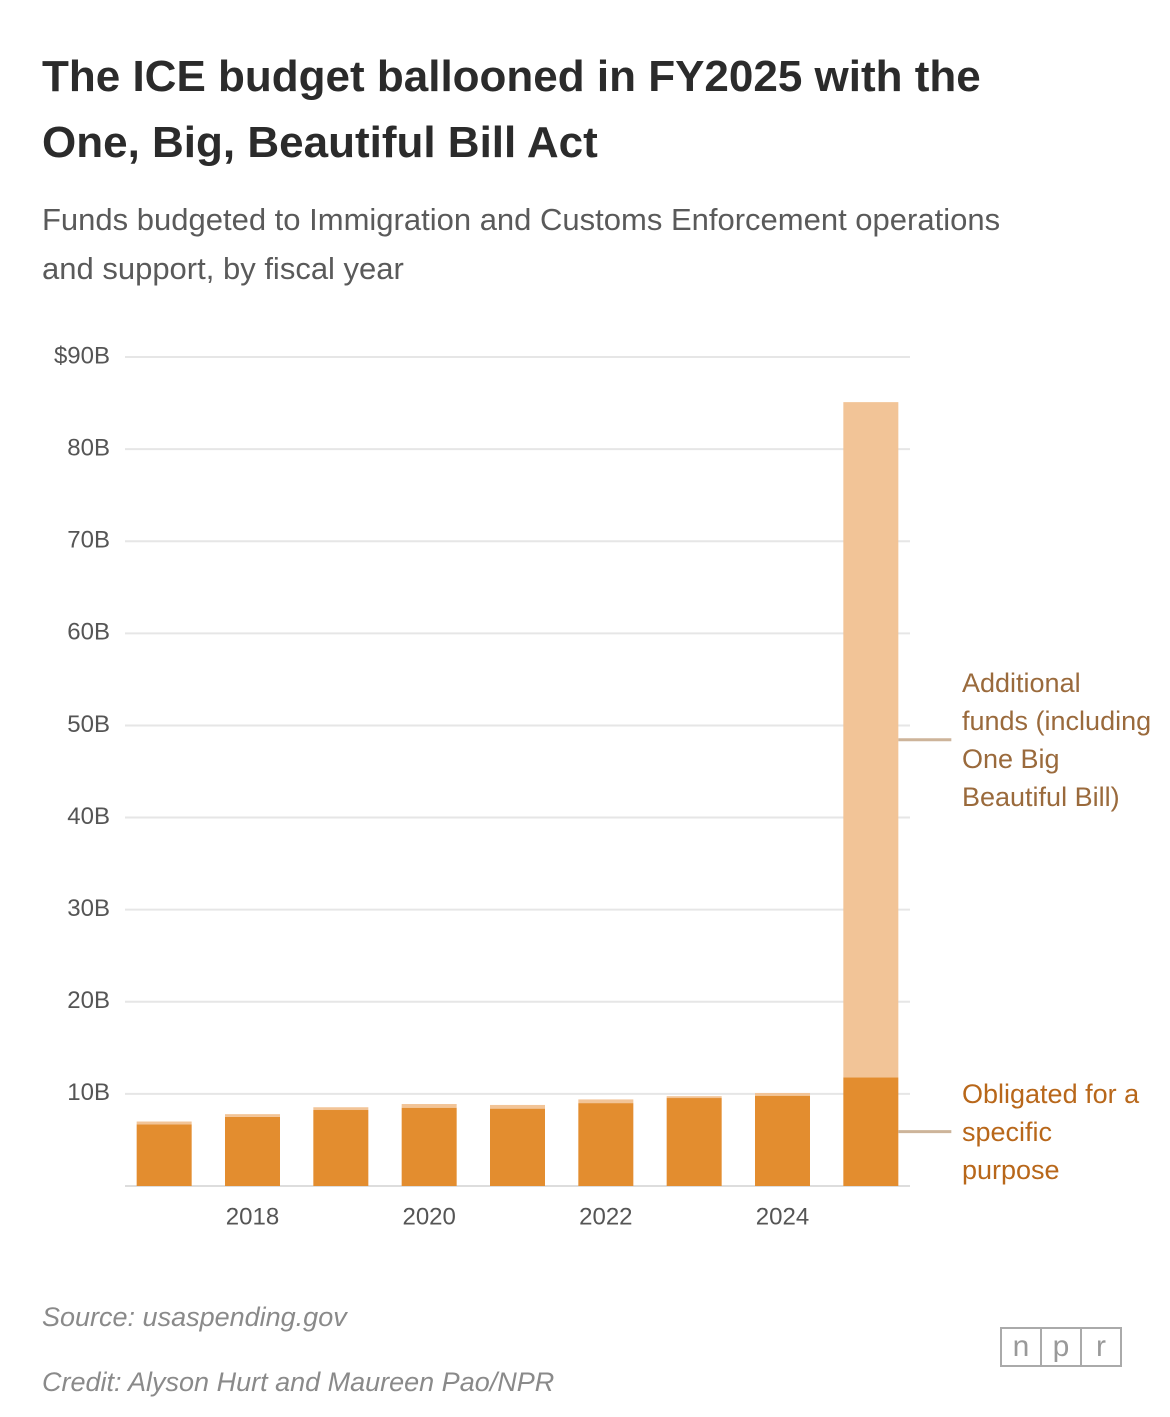 The height and width of the screenshot is (1417, 1170). What do you see at coordinates (1100, 1347) in the screenshot?
I see `logo-letter: r` at bounding box center [1100, 1347].